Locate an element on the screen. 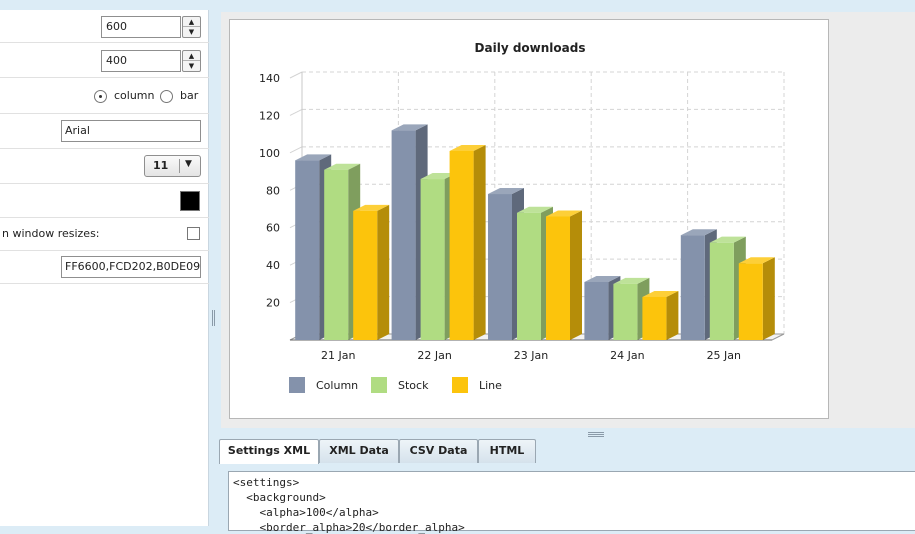 The image size is (915, 534). y-tick-label: 20 is located at coordinates (273, 303).